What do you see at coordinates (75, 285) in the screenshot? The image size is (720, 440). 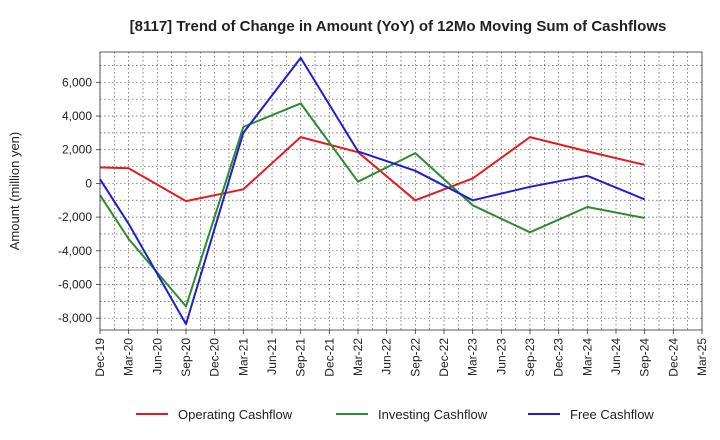 I see `y-tick-label: -6,000` at bounding box center [75, 285].